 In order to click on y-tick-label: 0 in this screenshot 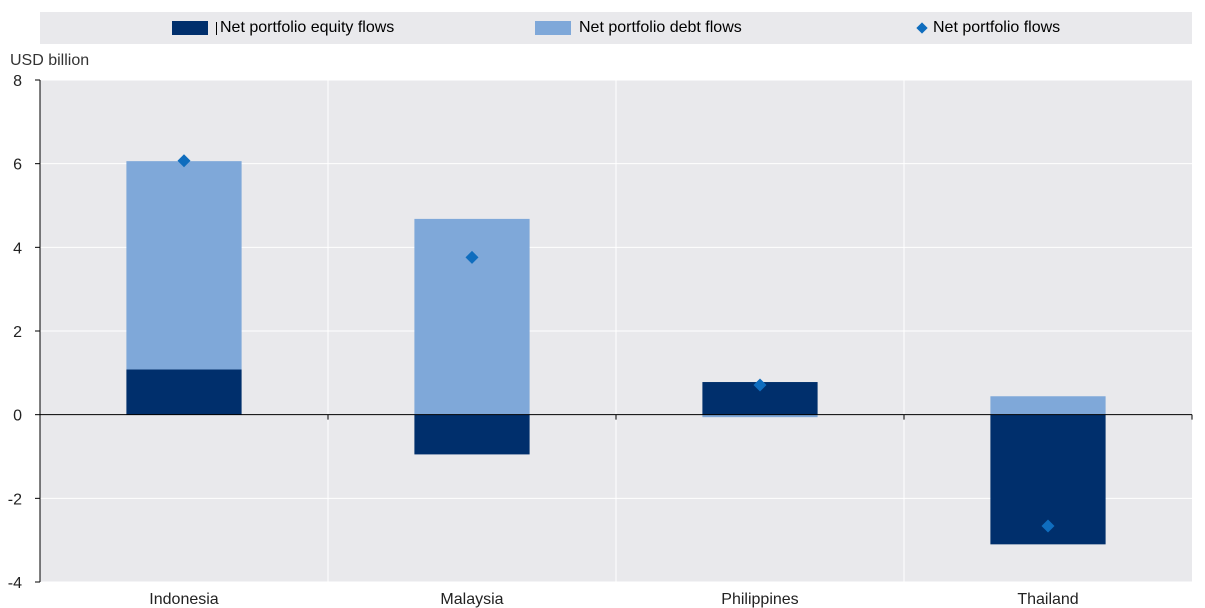, I will do `click(17, 416)`.